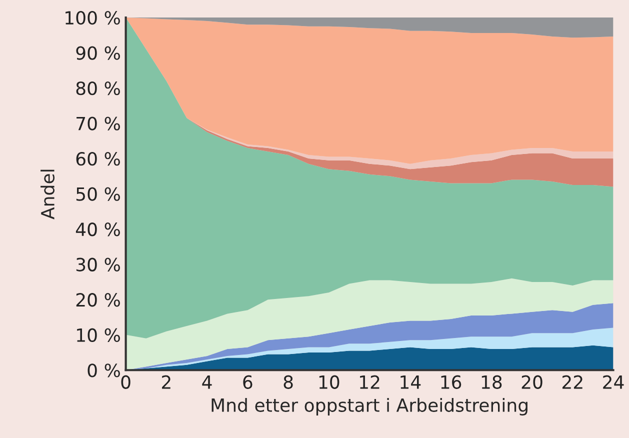 This screenshot has height=438, width=629. I want to click on x-tick-label: 16, so click(451, 382).